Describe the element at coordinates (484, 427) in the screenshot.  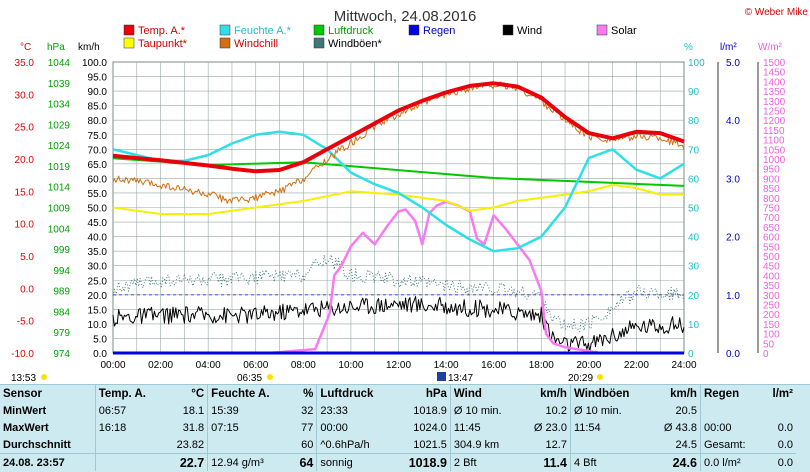
I see `stats-cell: 11:45` at that location.